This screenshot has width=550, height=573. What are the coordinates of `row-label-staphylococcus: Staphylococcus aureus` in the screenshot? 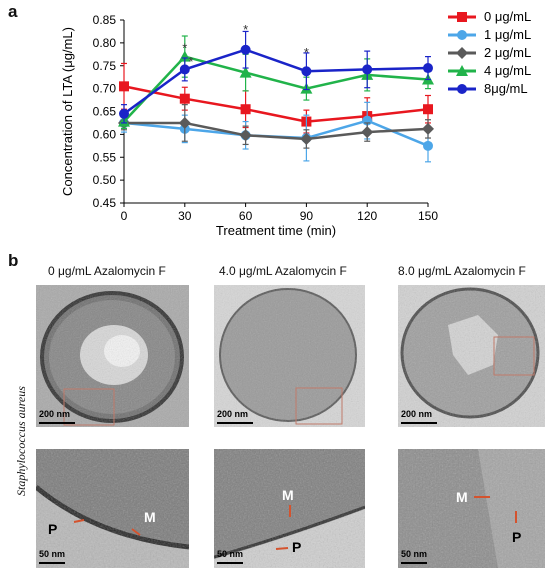 It's located at (21, 441).